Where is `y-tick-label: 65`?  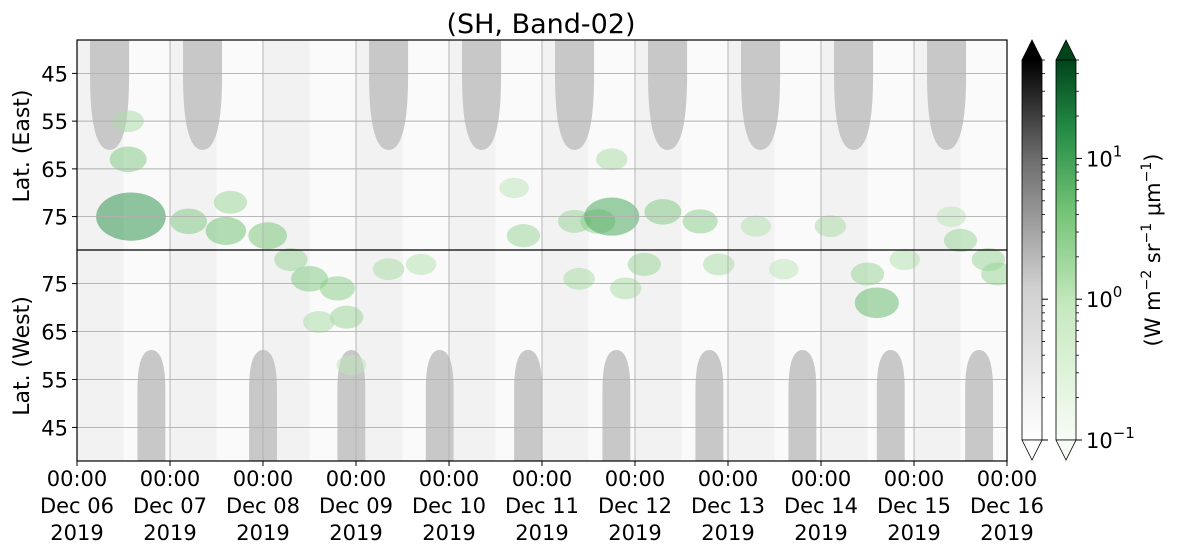 y-tick-label: 65 is located at coordinates (54, 170).